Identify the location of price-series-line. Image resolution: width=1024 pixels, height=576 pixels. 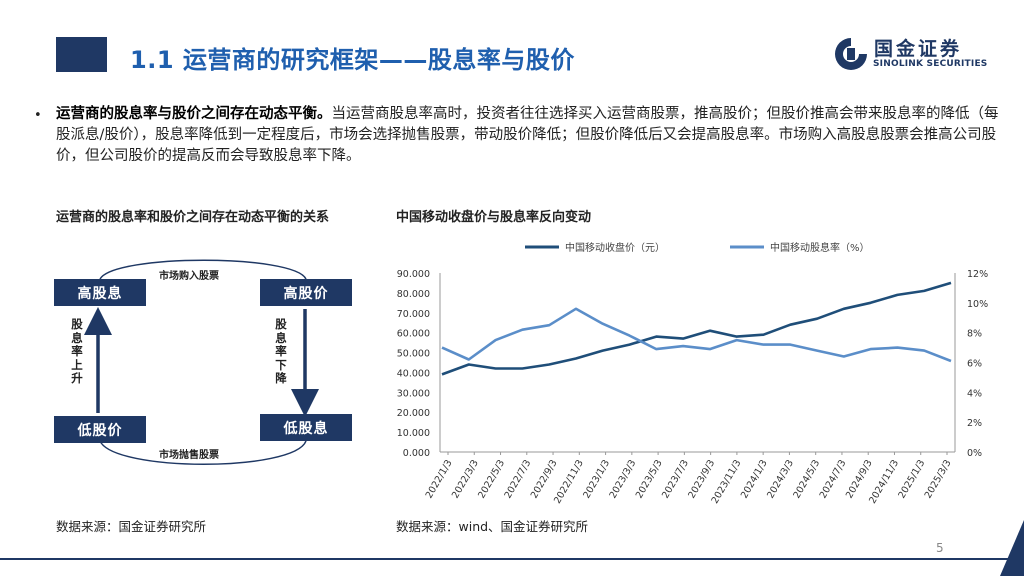
(696, 328).